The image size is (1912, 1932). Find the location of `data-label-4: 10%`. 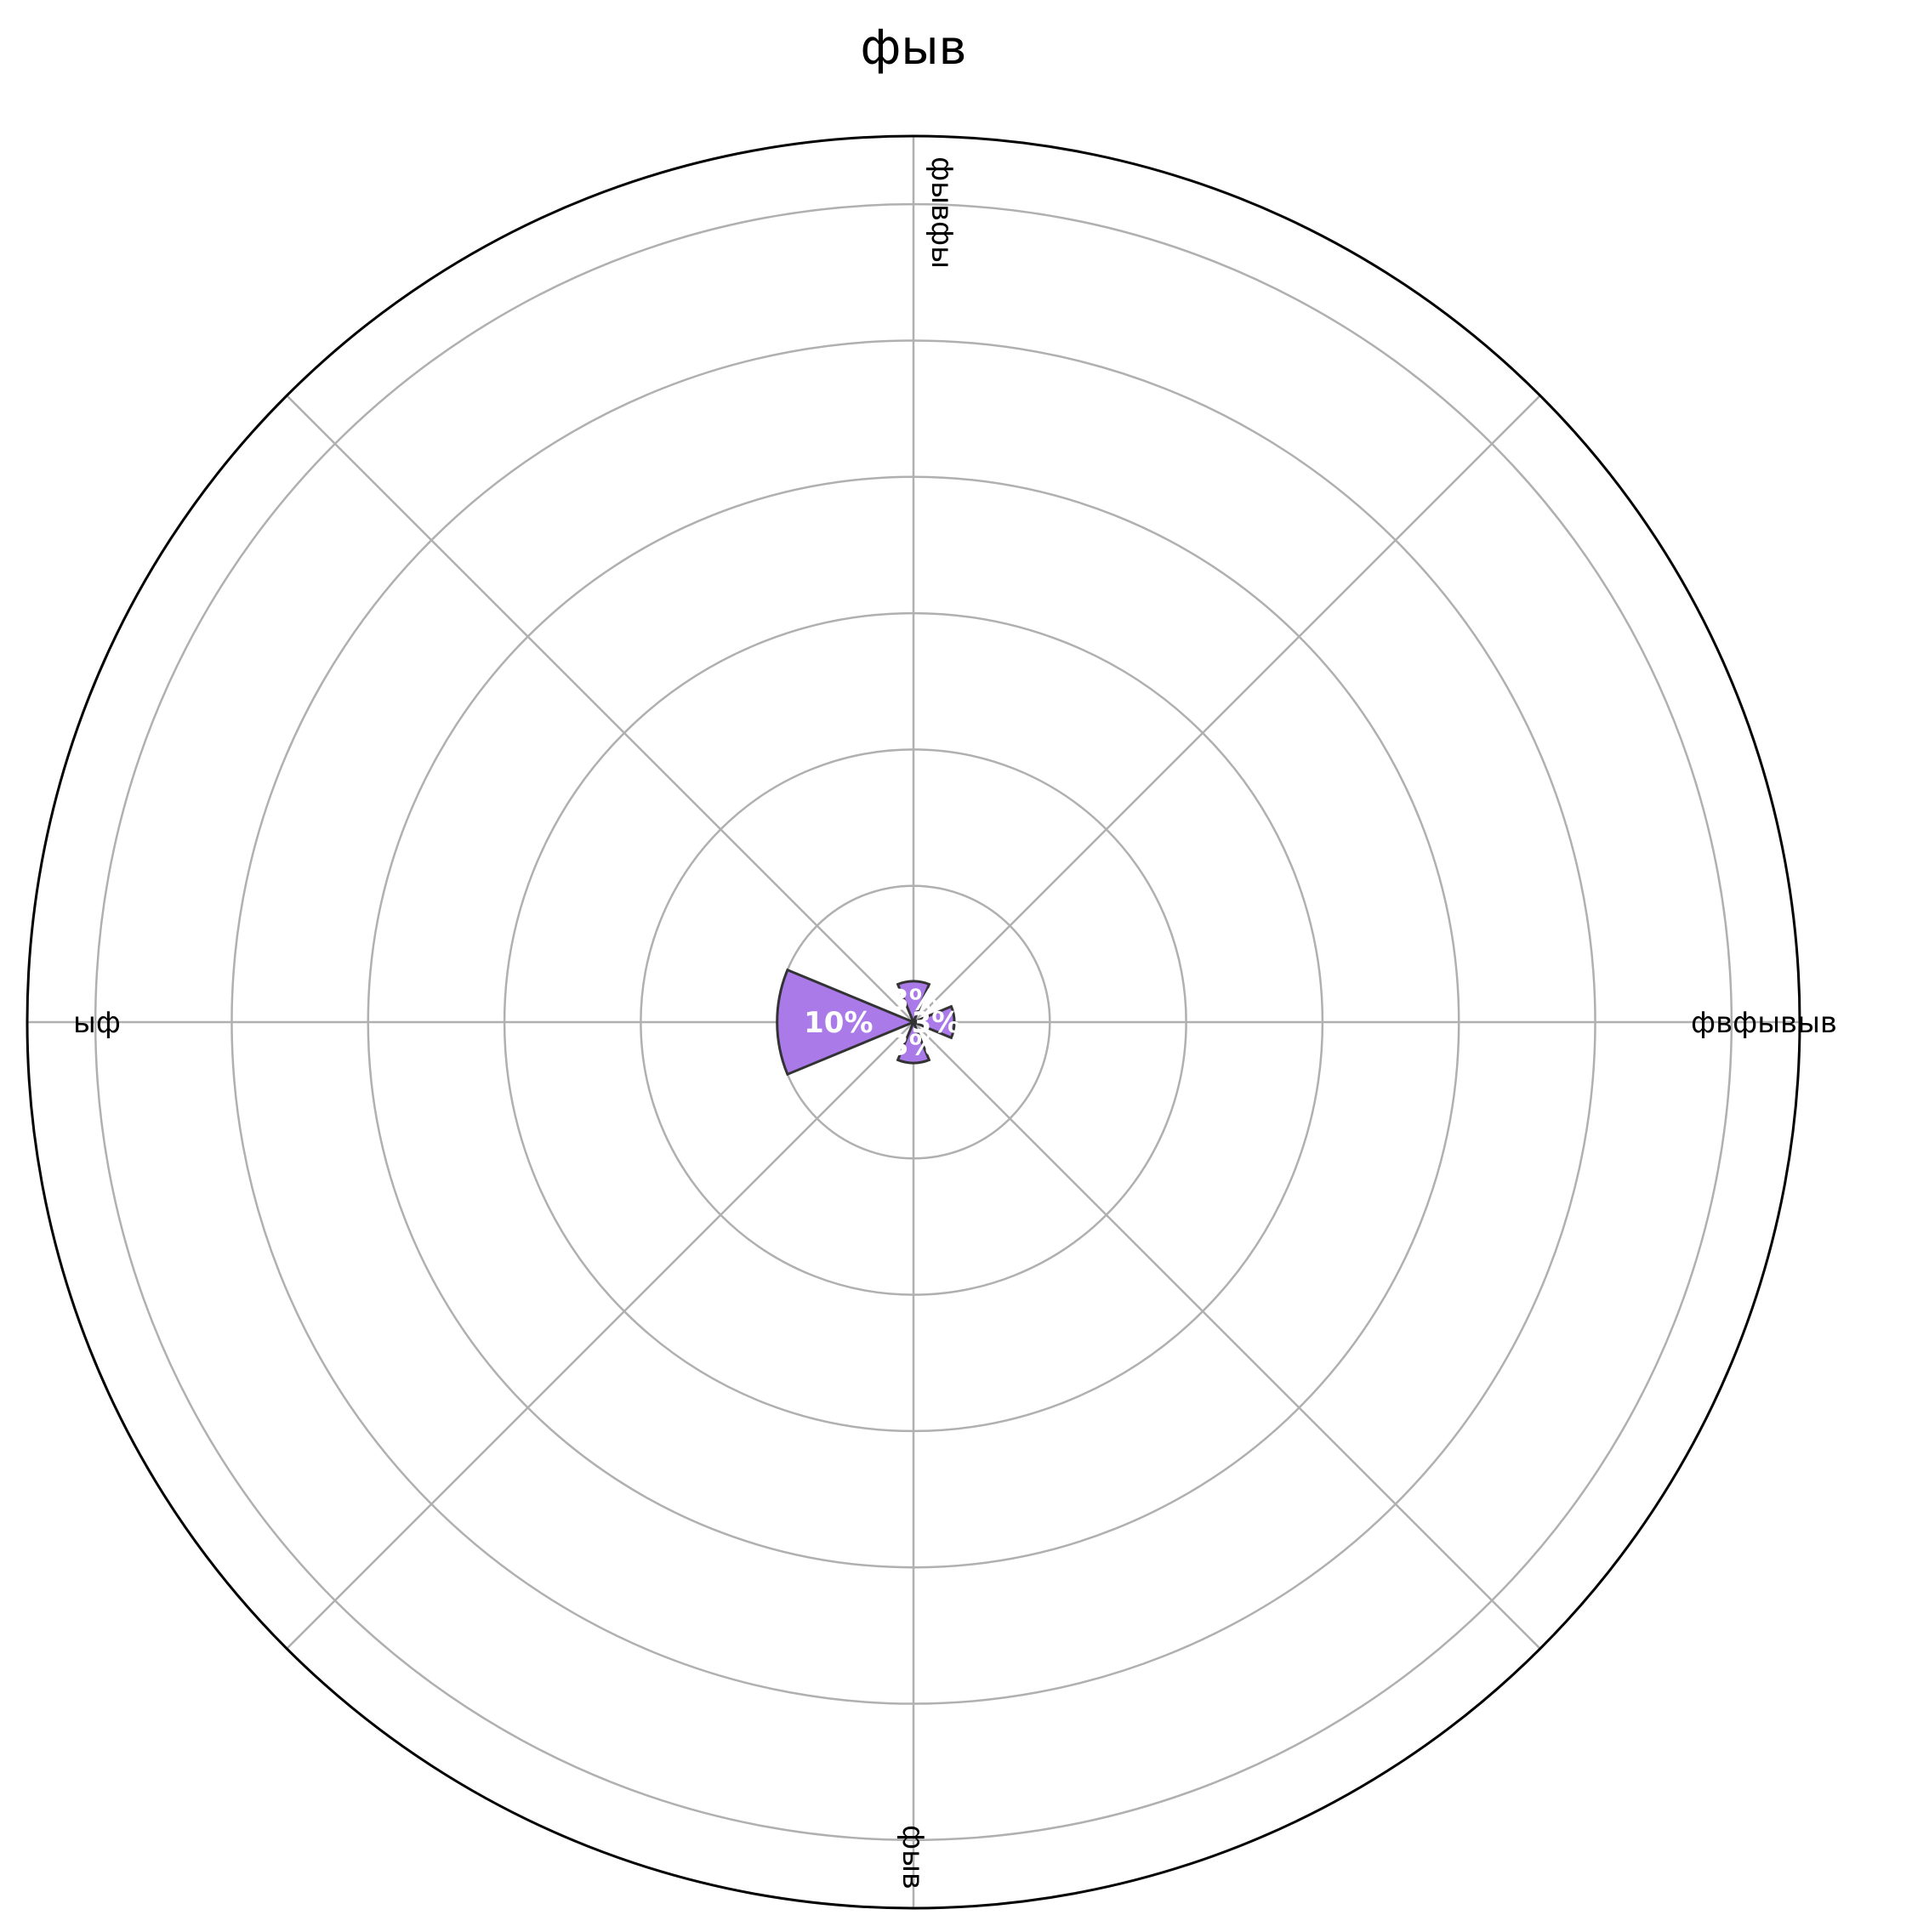

data-label-4: 10% is located at coordinates (838, 1023).